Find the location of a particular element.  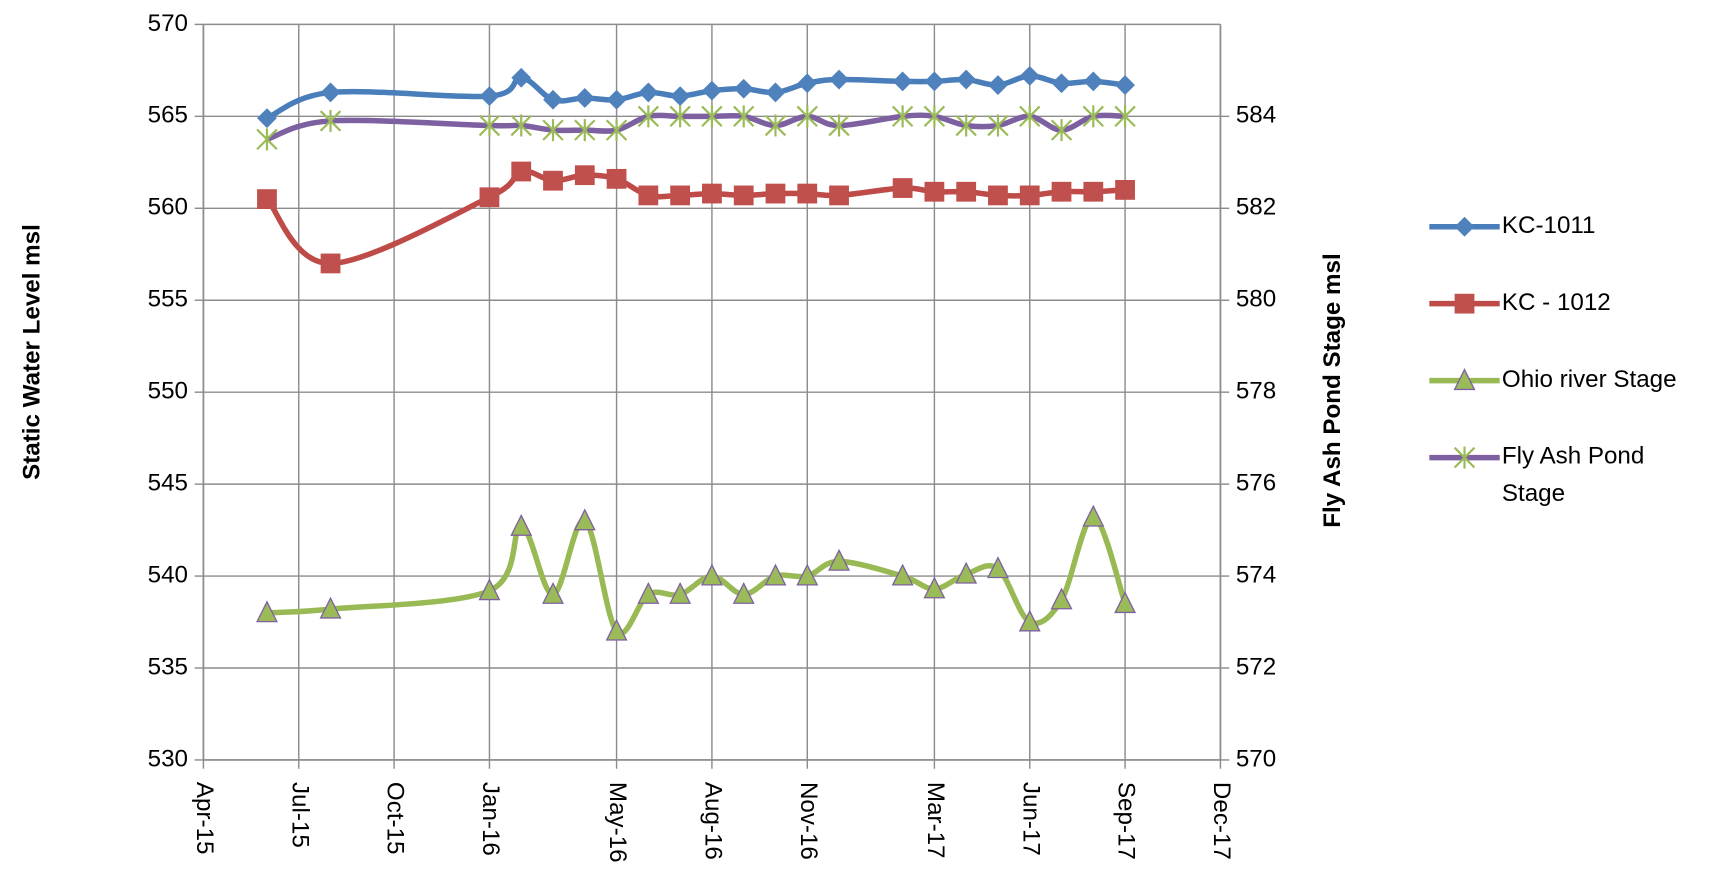

y2-tick-label: 572 is located at coordinates (1256, 666).